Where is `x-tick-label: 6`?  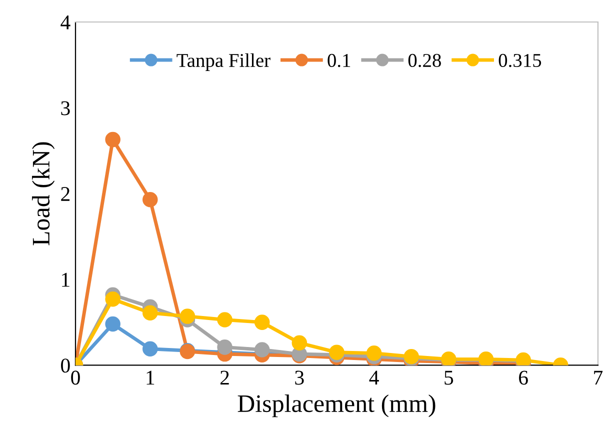
x-tick-label: 6 is located at coordinates (523, 377).